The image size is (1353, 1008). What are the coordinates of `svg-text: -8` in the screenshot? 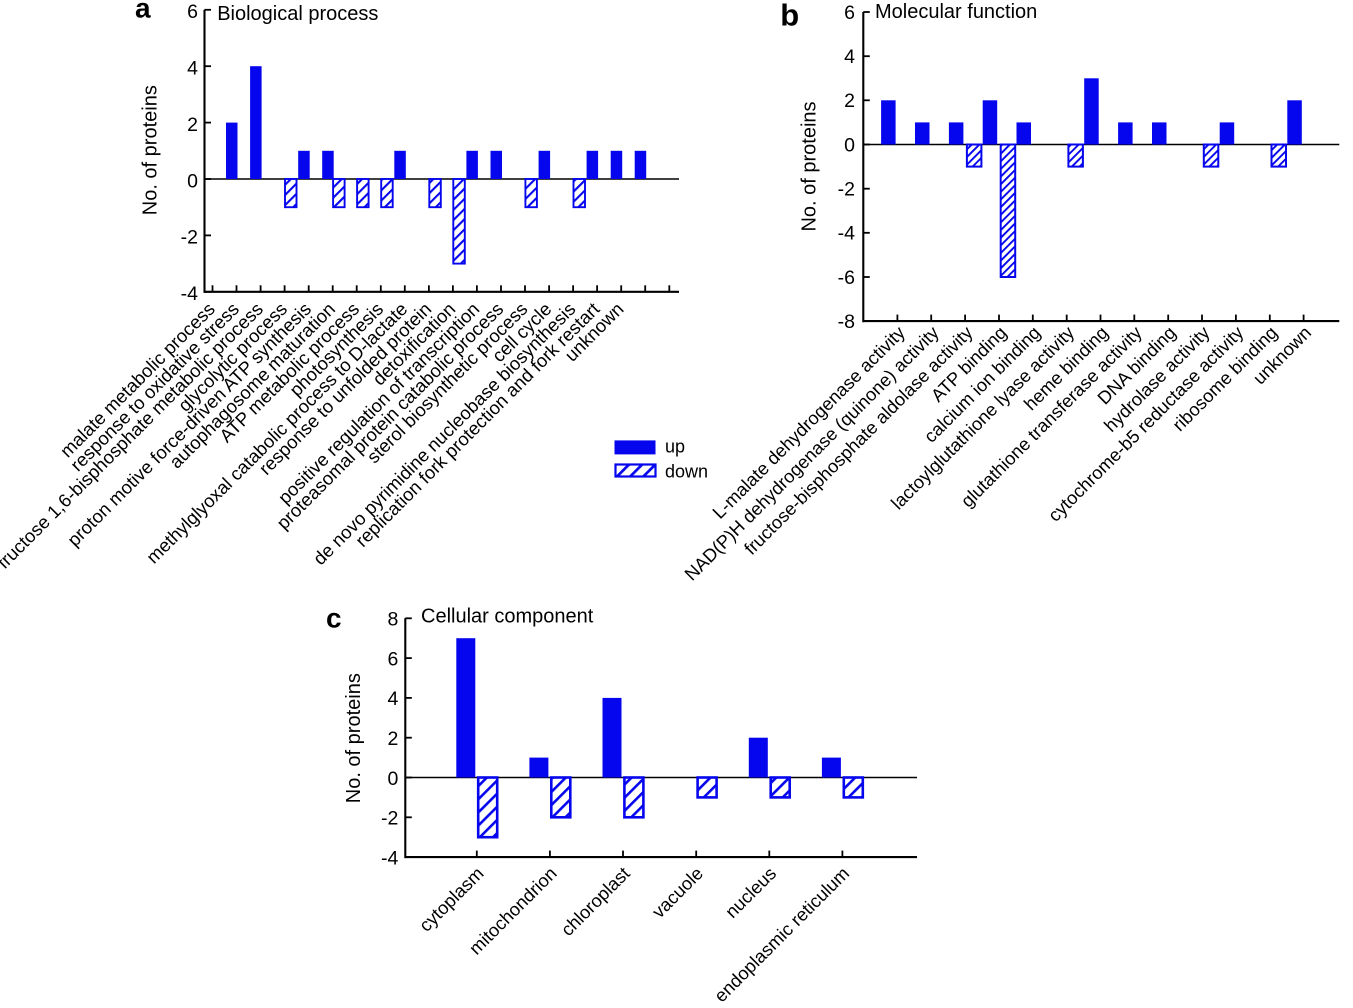 It's located at (846, 322).